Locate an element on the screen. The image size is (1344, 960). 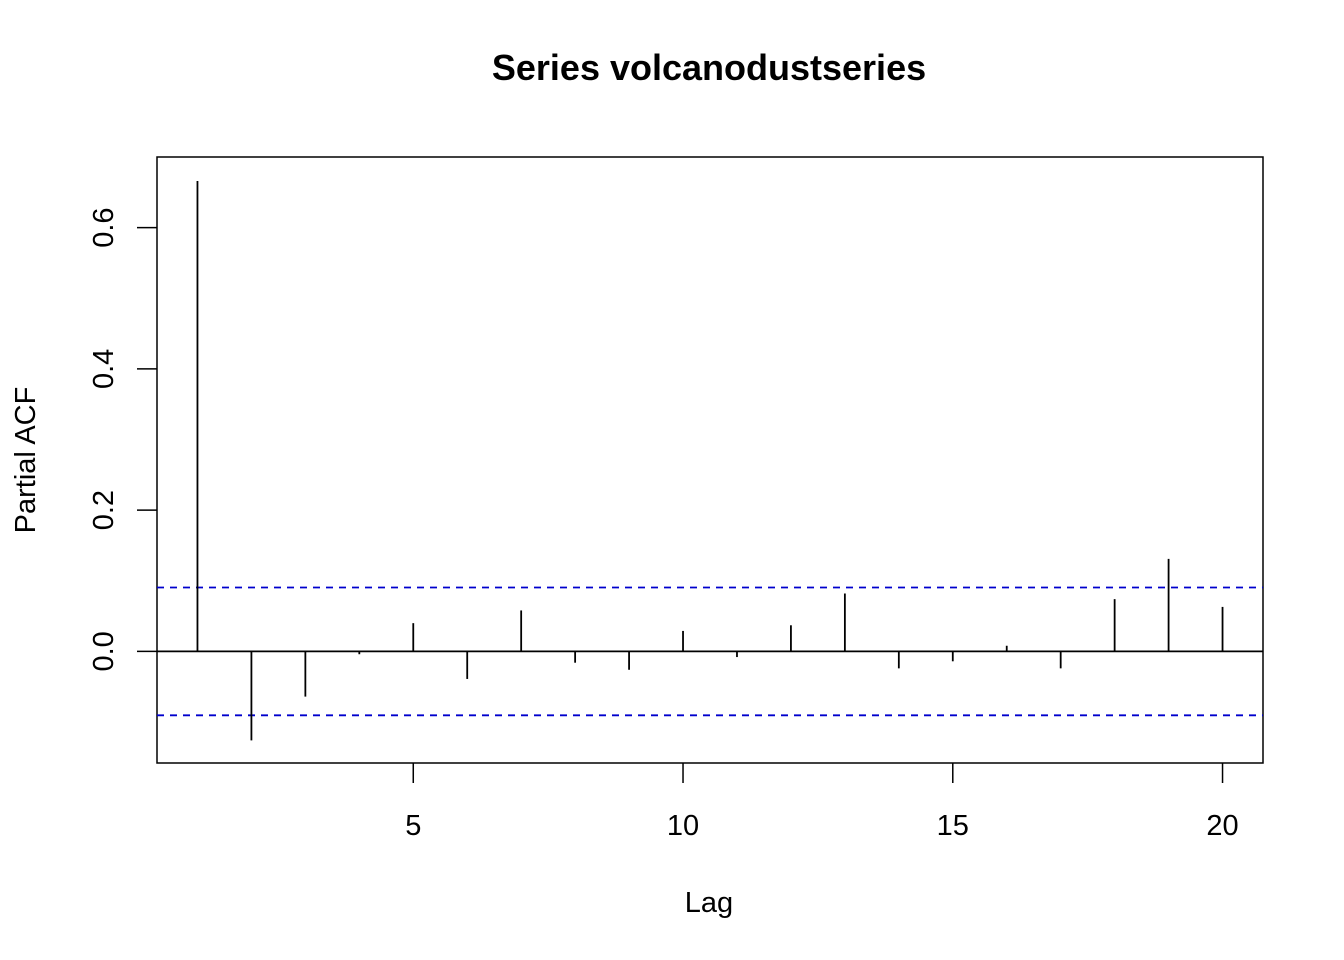
x-tick-label-5: 5 is located at coordinates (413, 826).